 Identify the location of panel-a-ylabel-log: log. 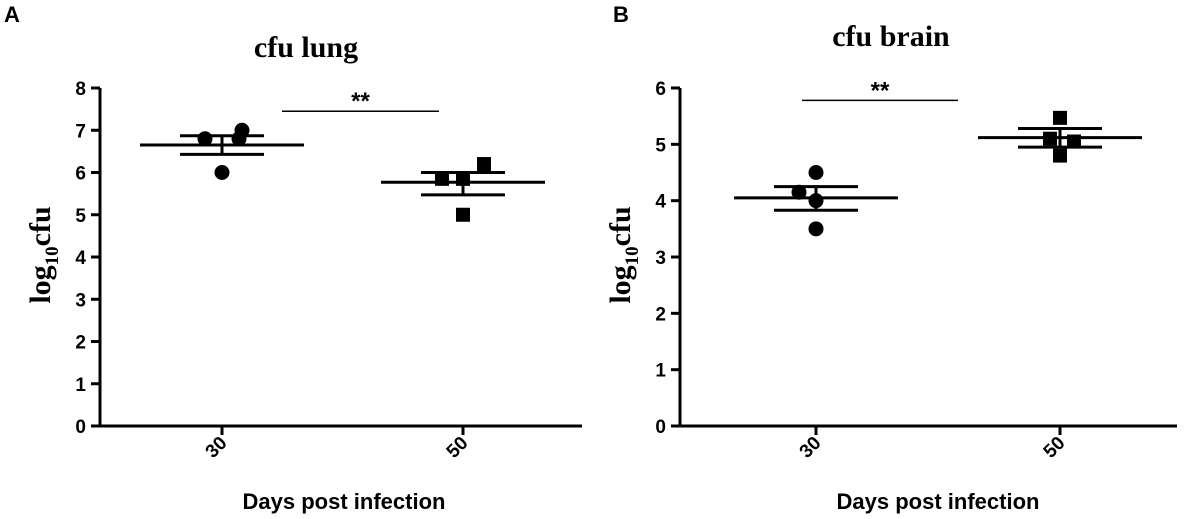
(40, 284).